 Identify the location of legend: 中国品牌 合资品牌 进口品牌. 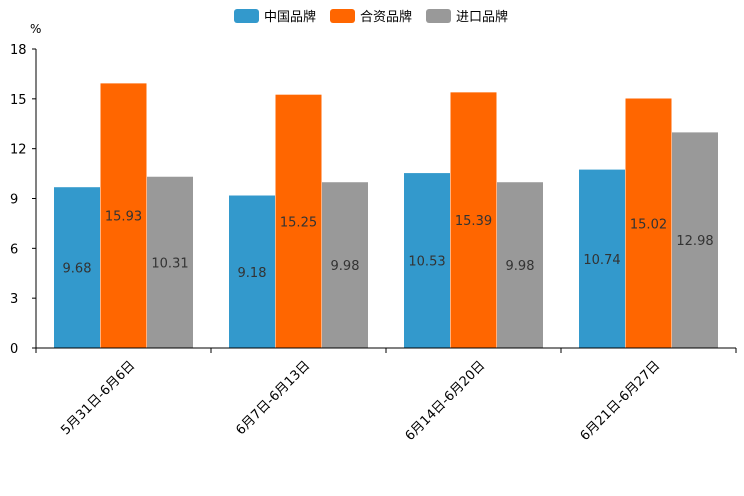
(371, 17).